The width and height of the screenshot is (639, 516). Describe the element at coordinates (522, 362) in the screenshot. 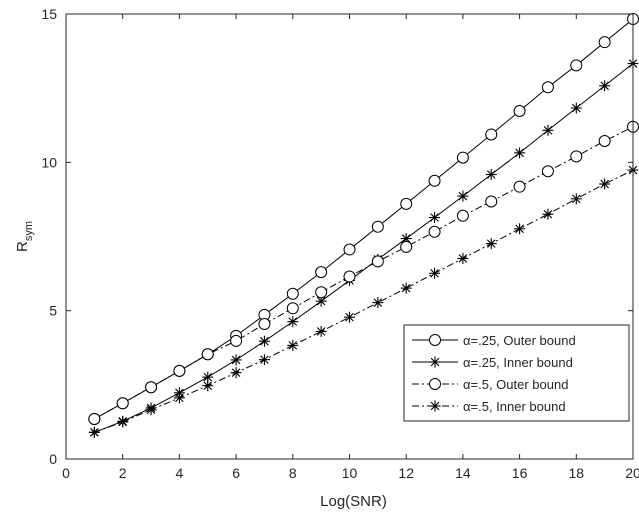

I see `legend-label-text: =.25, Inner bound` at that location.